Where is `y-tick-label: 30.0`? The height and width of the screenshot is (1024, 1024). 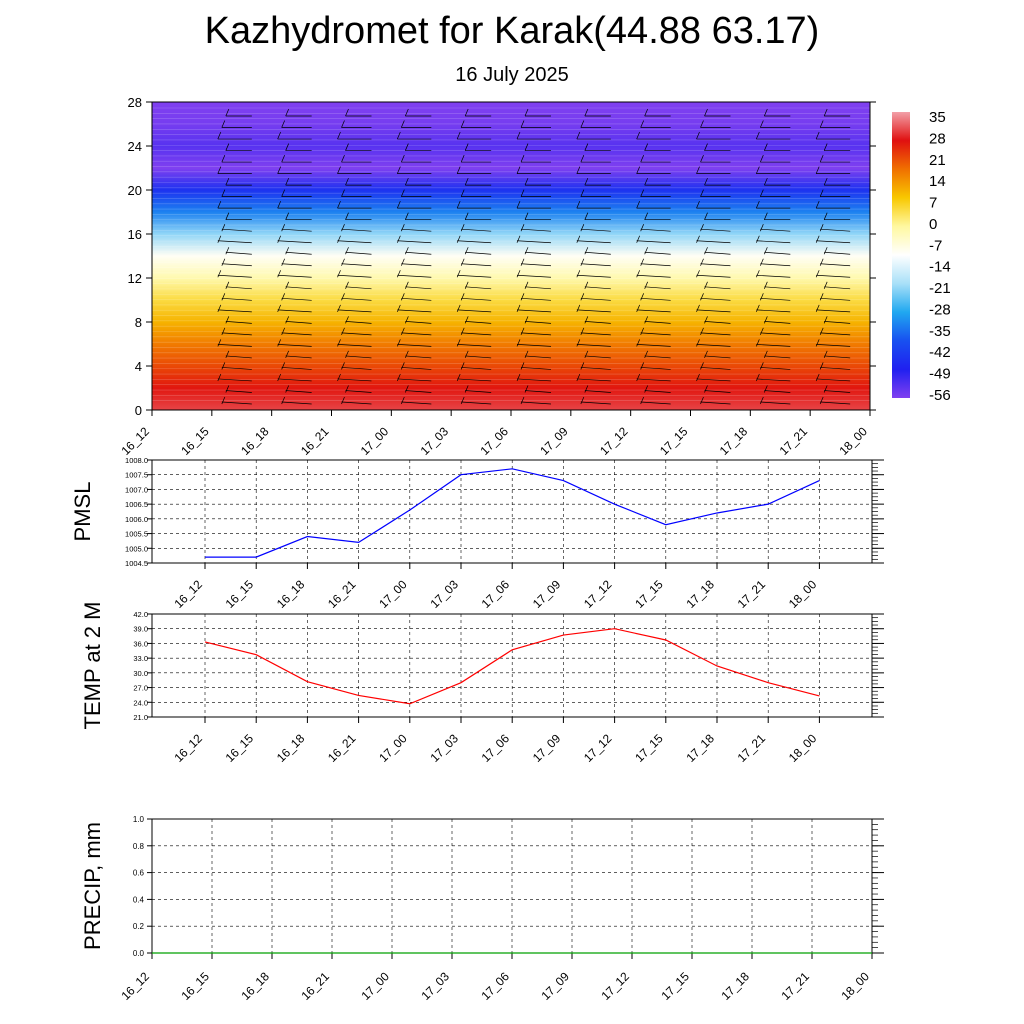 y-tick-label: 30.0 is located at coordinates (140, 673).